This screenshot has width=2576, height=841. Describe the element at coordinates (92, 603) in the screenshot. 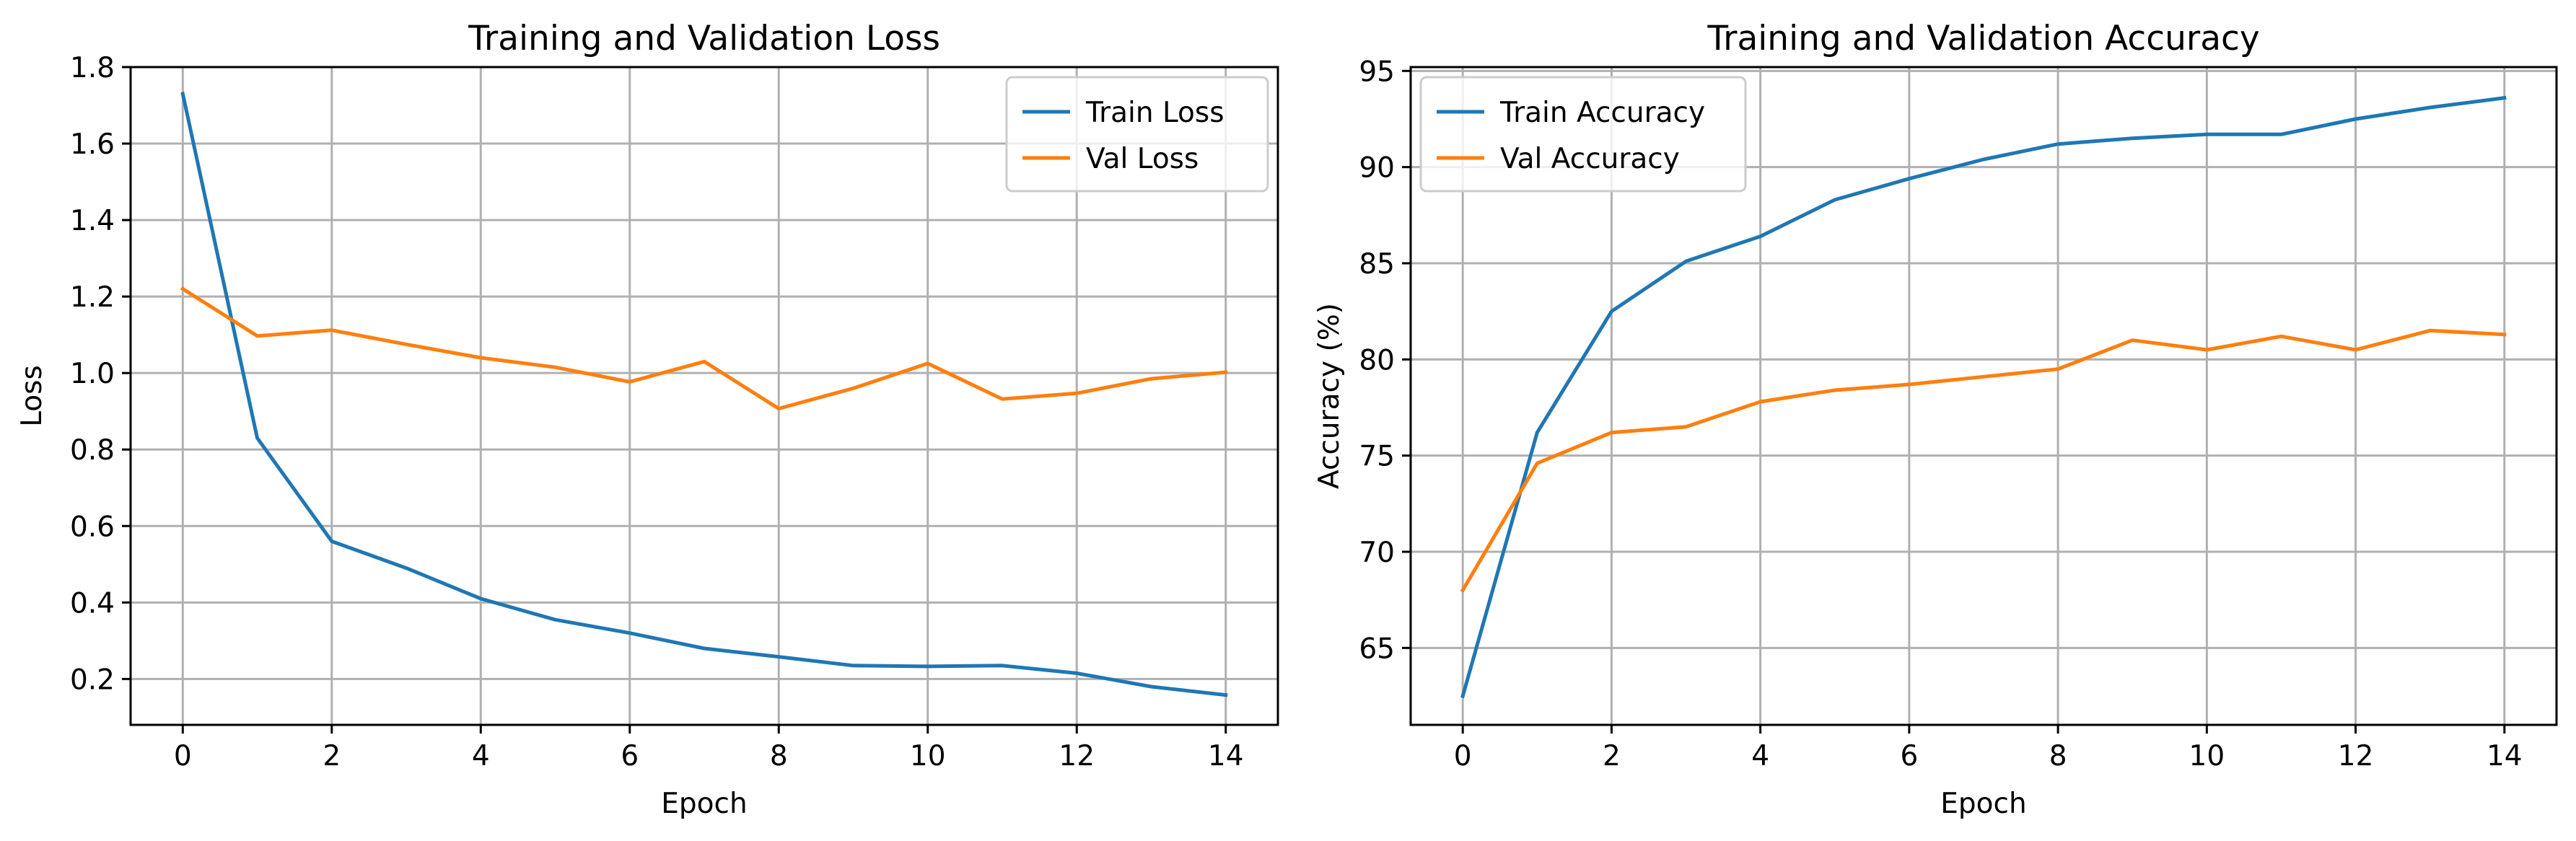

I see `y-tick-label: 0.4` at that location.